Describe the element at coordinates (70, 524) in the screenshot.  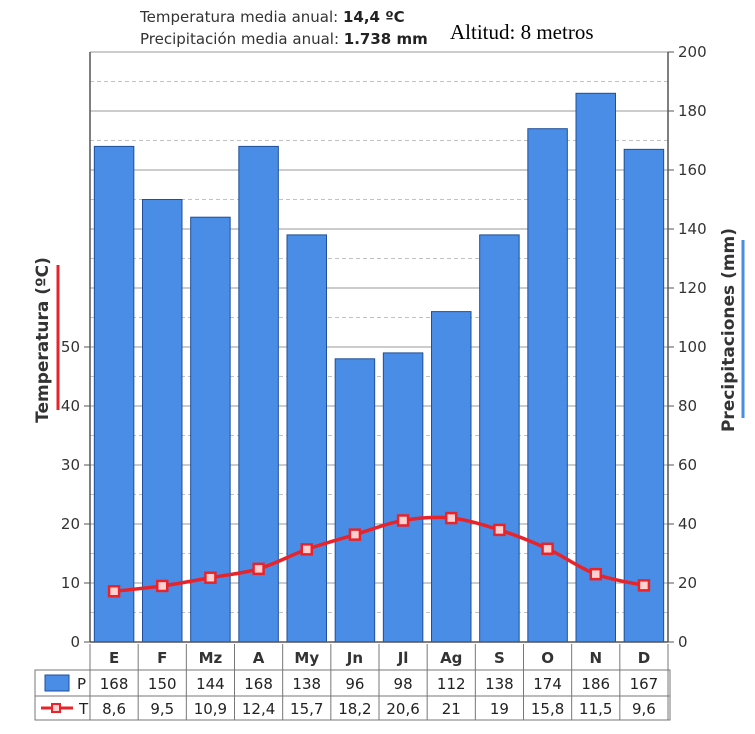
I see `y-left-tick-label: 20` at that location.